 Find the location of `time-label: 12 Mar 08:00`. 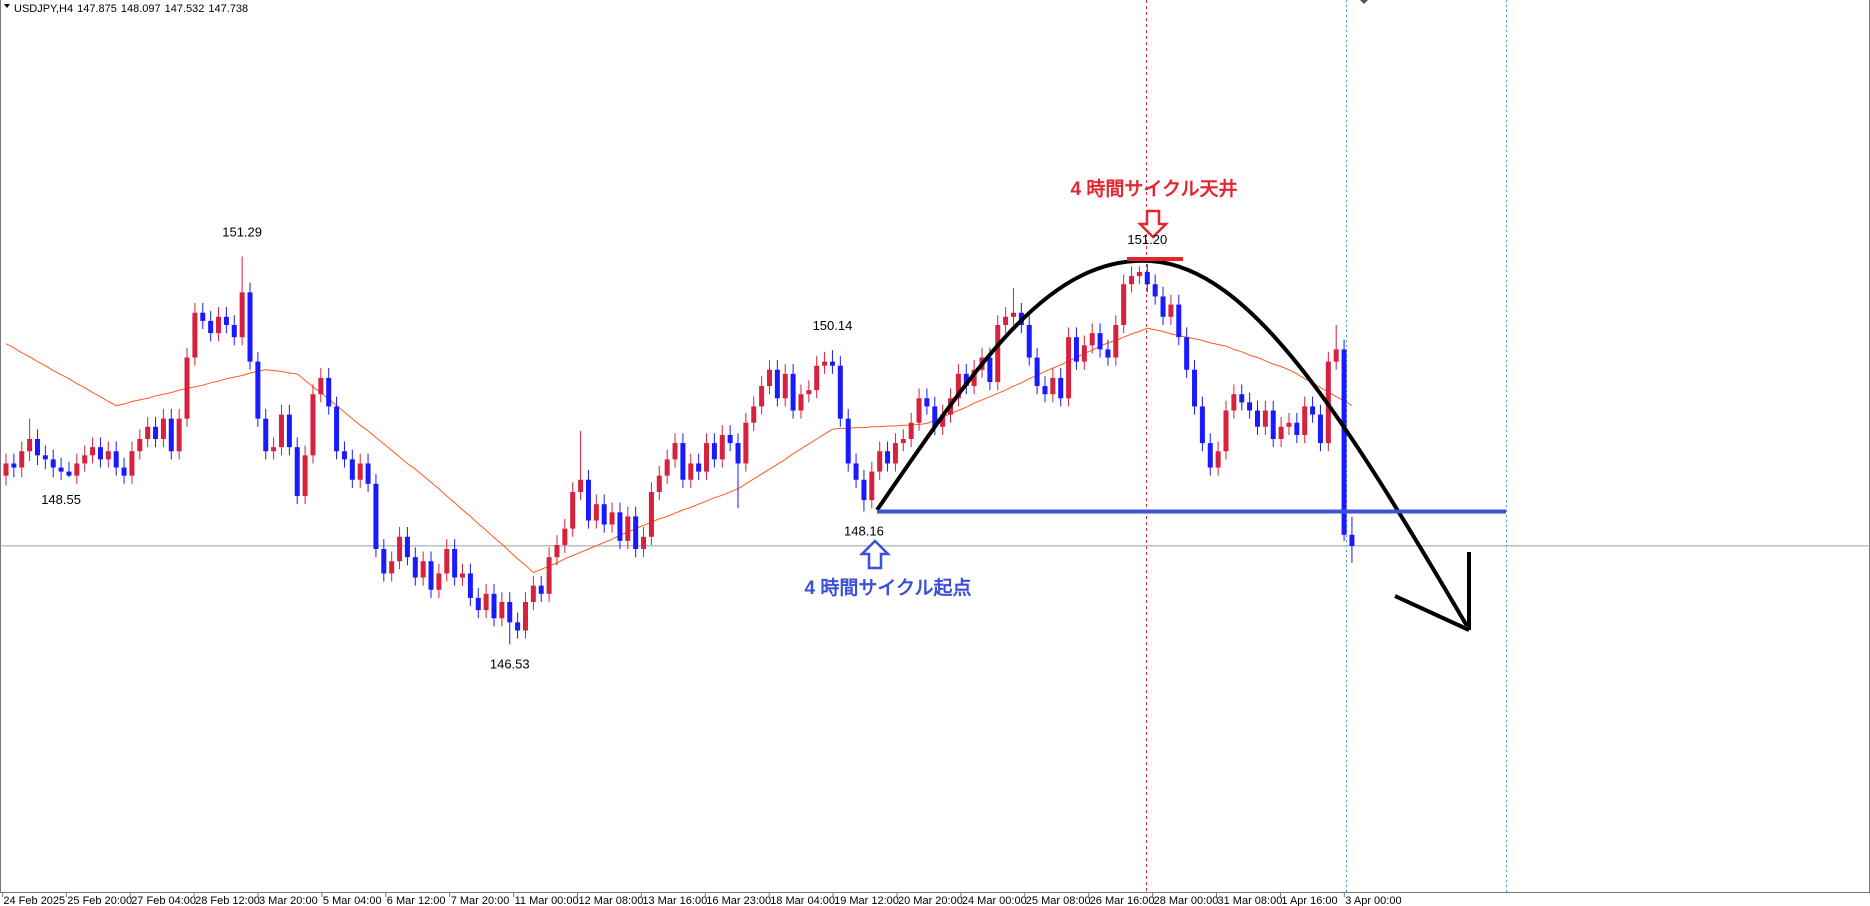

time-label: 12 Mar 08:00 is located at coordinates (611, 900).